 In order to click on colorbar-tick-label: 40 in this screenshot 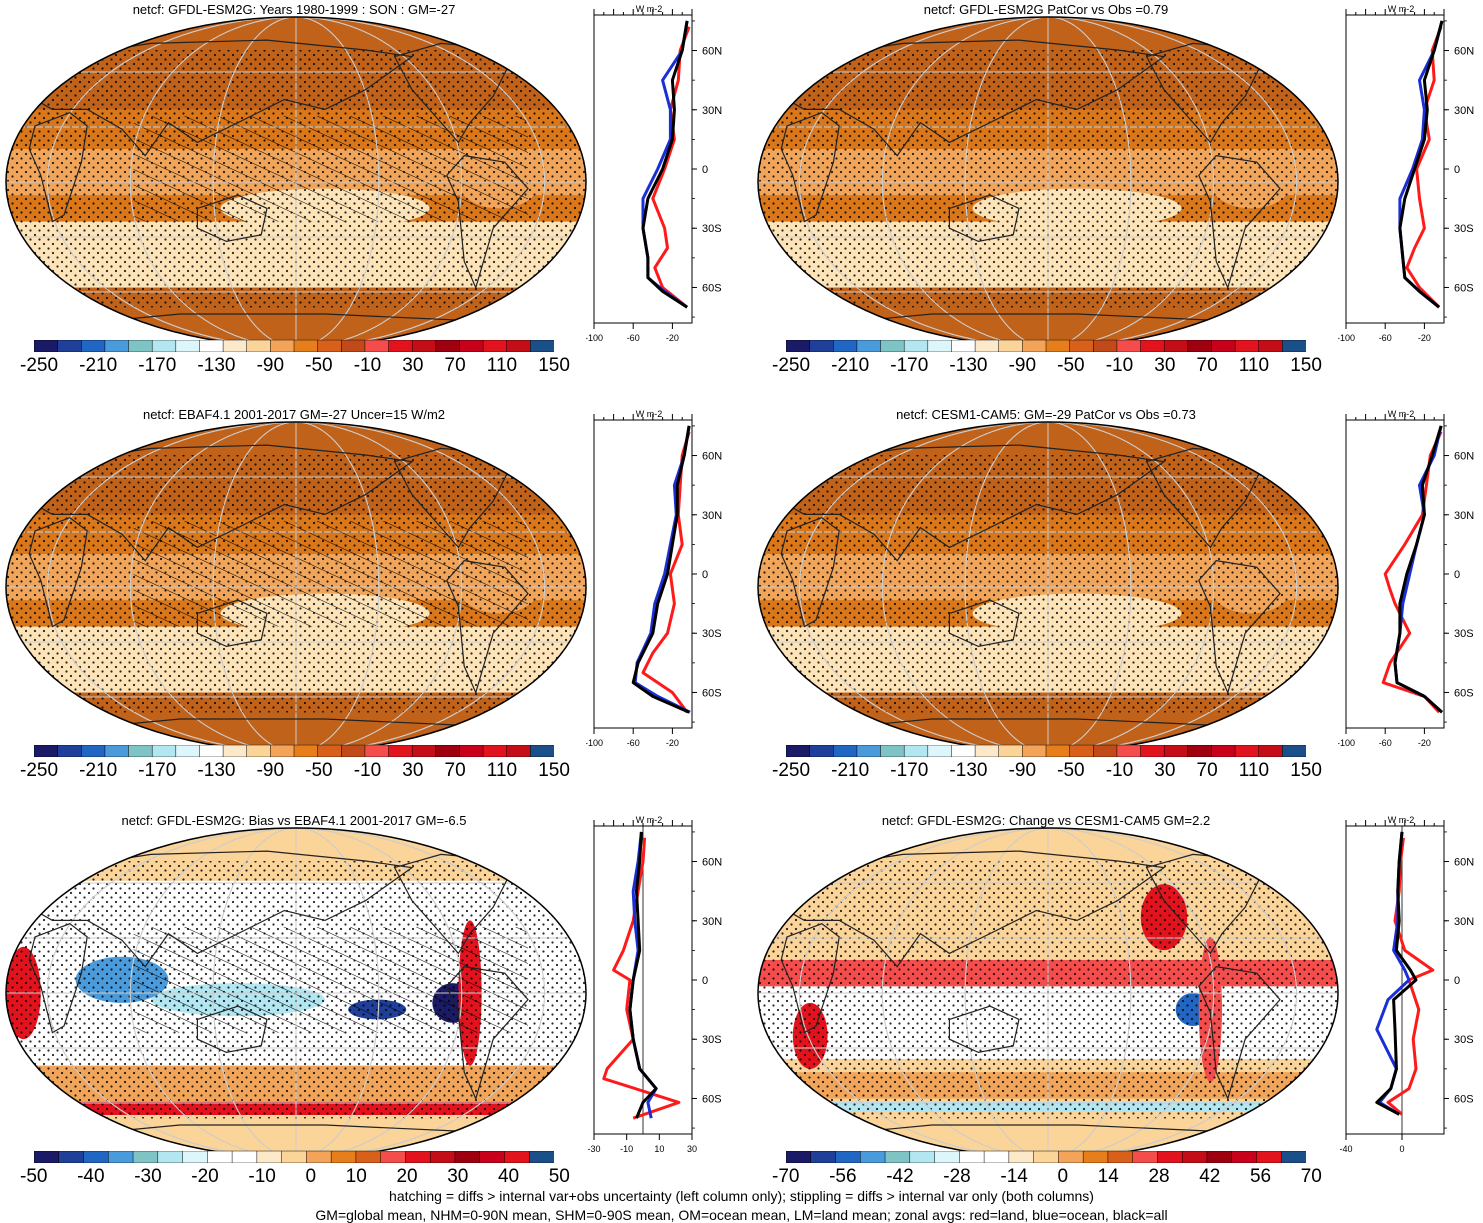, I will do `click(508, 1176)`.